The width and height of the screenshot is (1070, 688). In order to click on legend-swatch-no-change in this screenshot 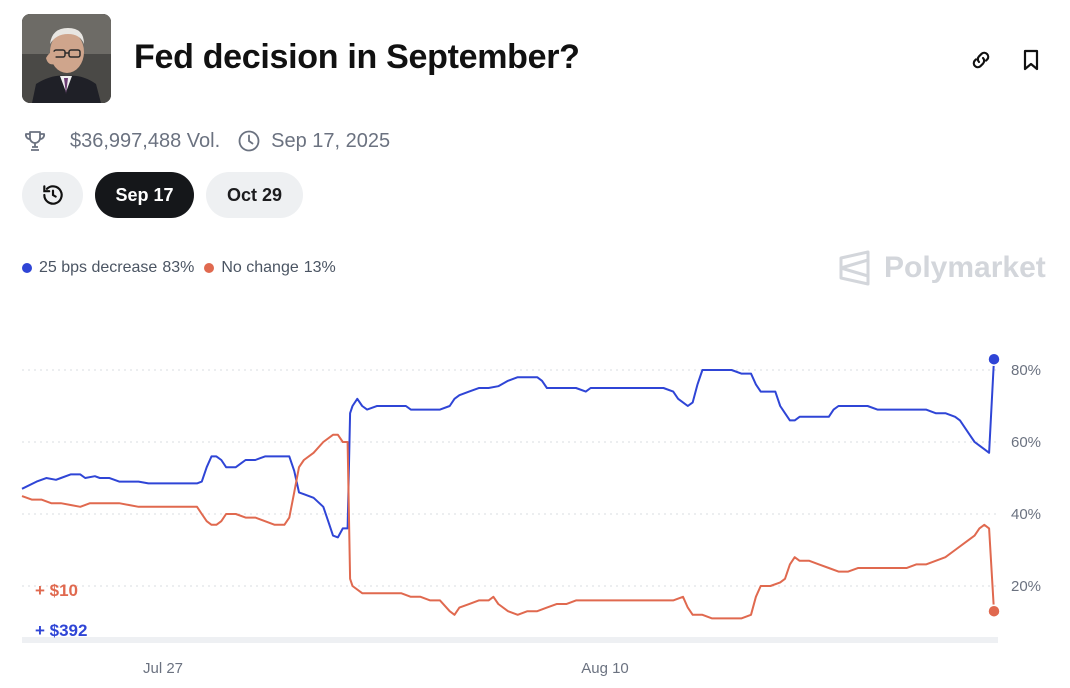, I will do `click(209, 268)`.